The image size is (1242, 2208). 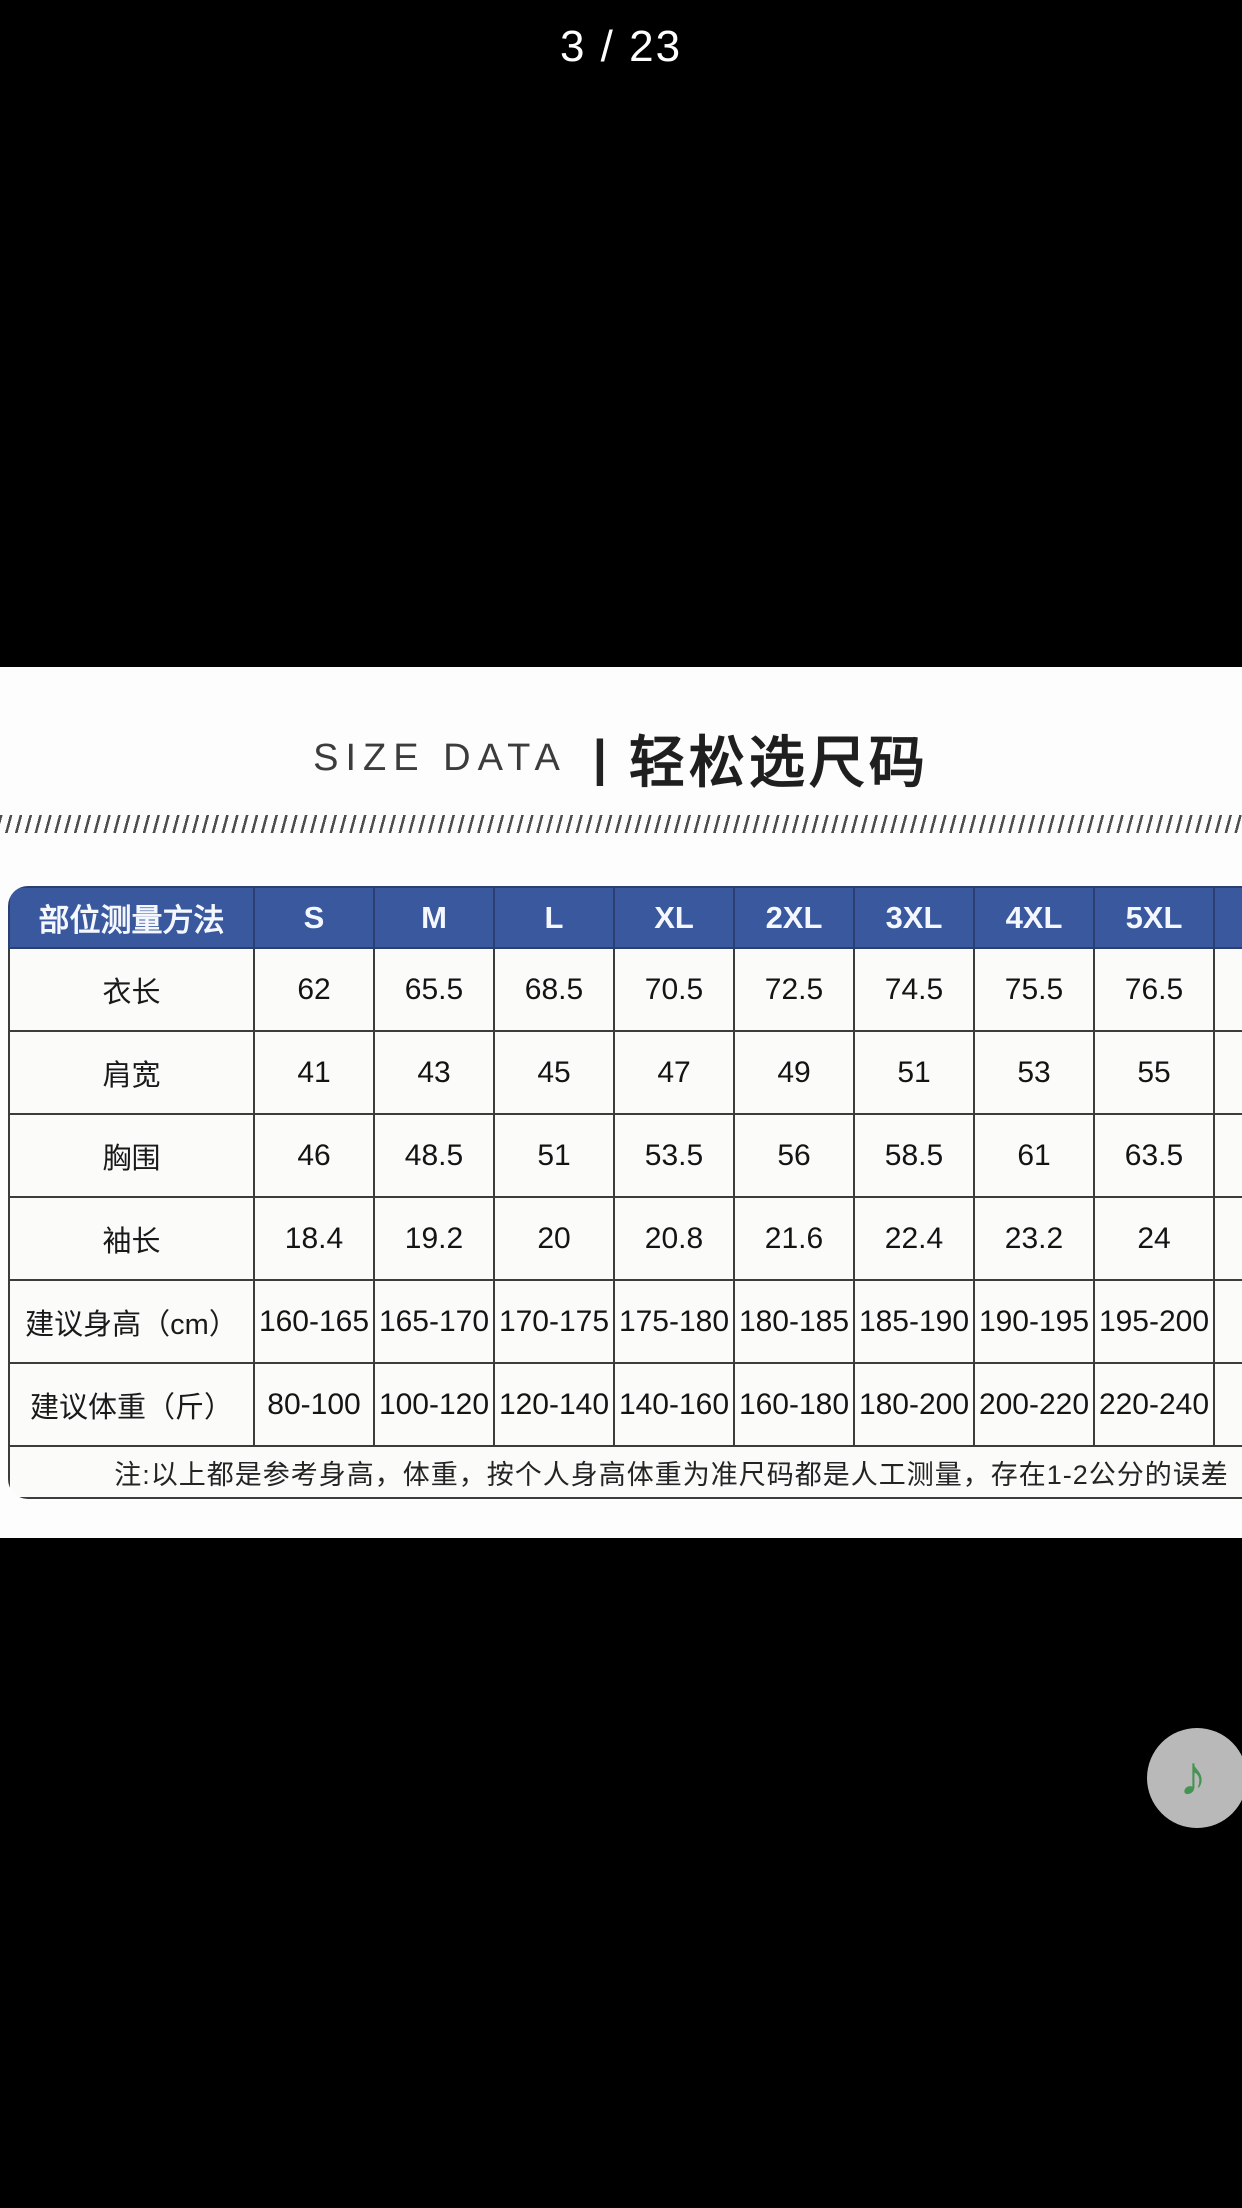 I want to click on table-cell: 185-190, so click(x=914, y=1321).